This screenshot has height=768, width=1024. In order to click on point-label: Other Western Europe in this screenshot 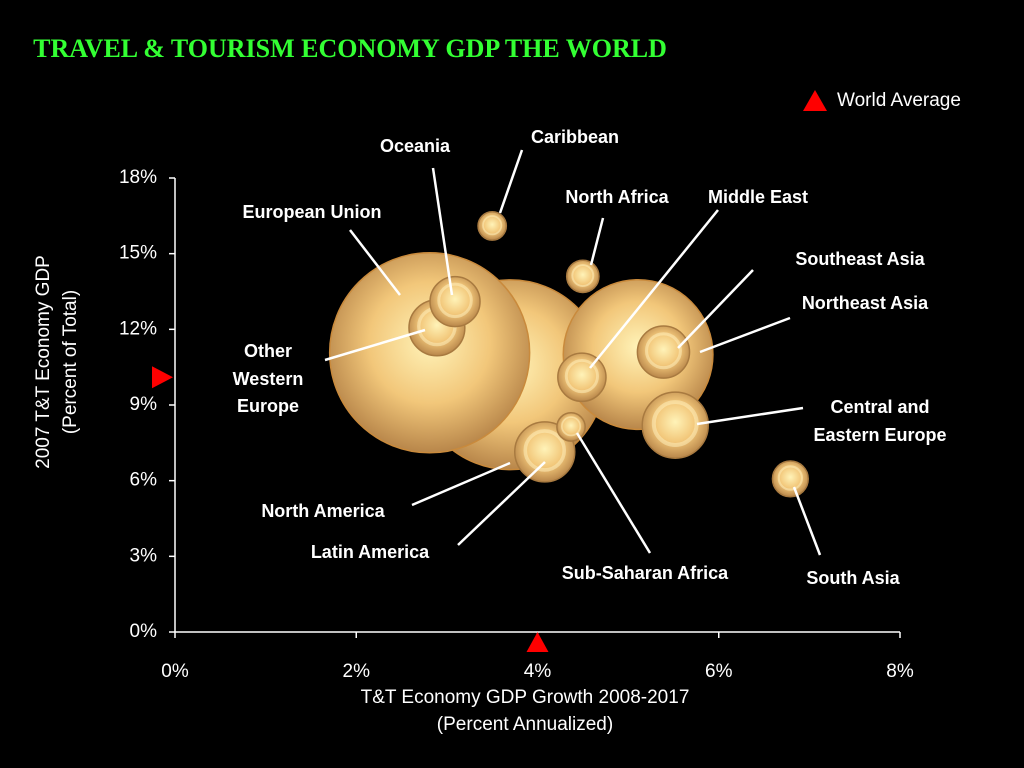, I will do `click(268, 378)`.